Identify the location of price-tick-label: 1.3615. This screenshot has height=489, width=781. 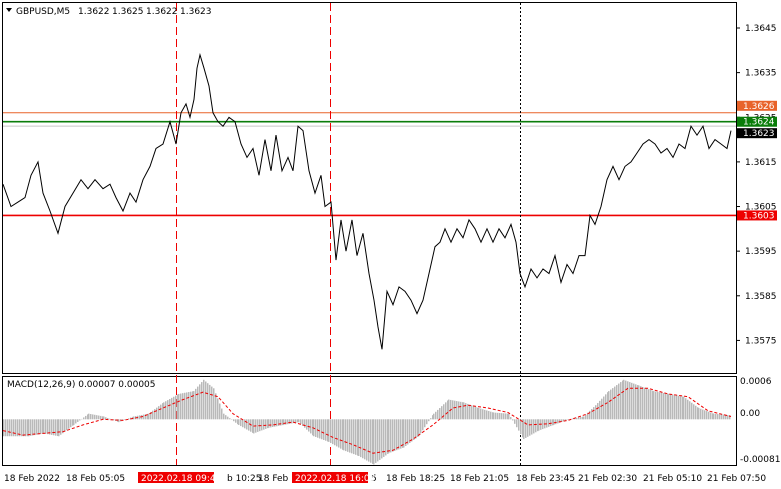
(761, 163).